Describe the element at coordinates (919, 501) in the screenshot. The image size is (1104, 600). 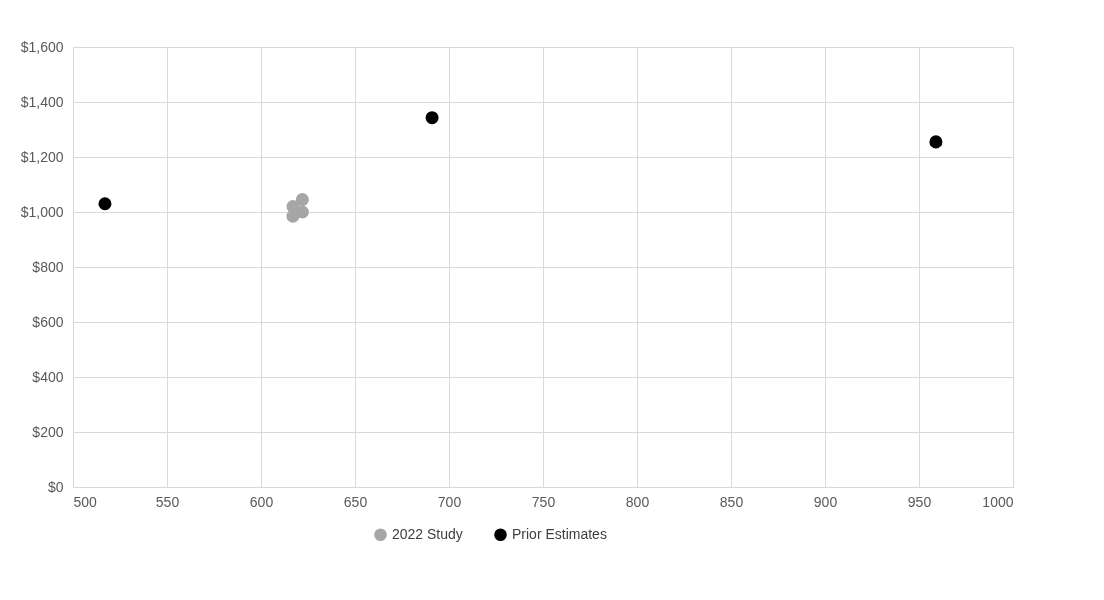
I see `x-tick-label: 950` at that location.